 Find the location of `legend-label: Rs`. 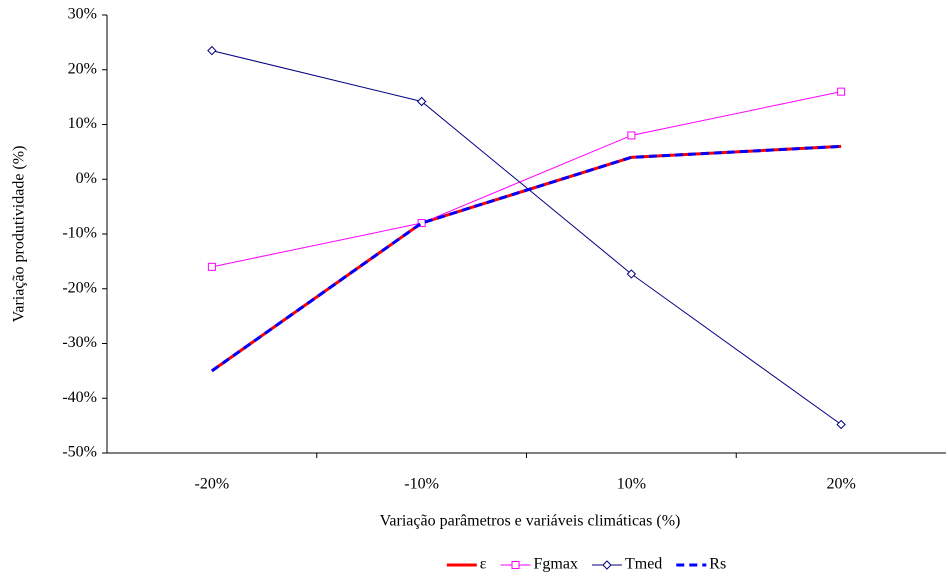

legend-label: Rs is located at coordinates (717, 564).